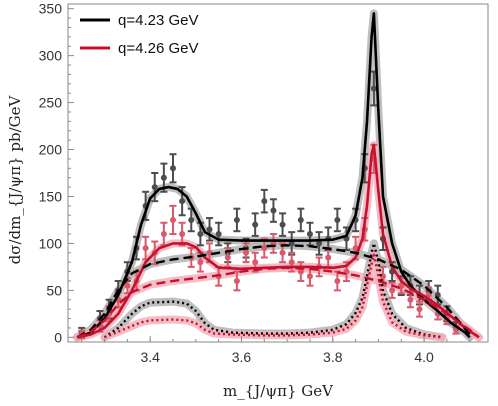  What do you see at coordinates (139, 34) in the screenshot?
I see `legend: q=4.23 GeV q=4.26 GeV` at bounding box center [139, 34].